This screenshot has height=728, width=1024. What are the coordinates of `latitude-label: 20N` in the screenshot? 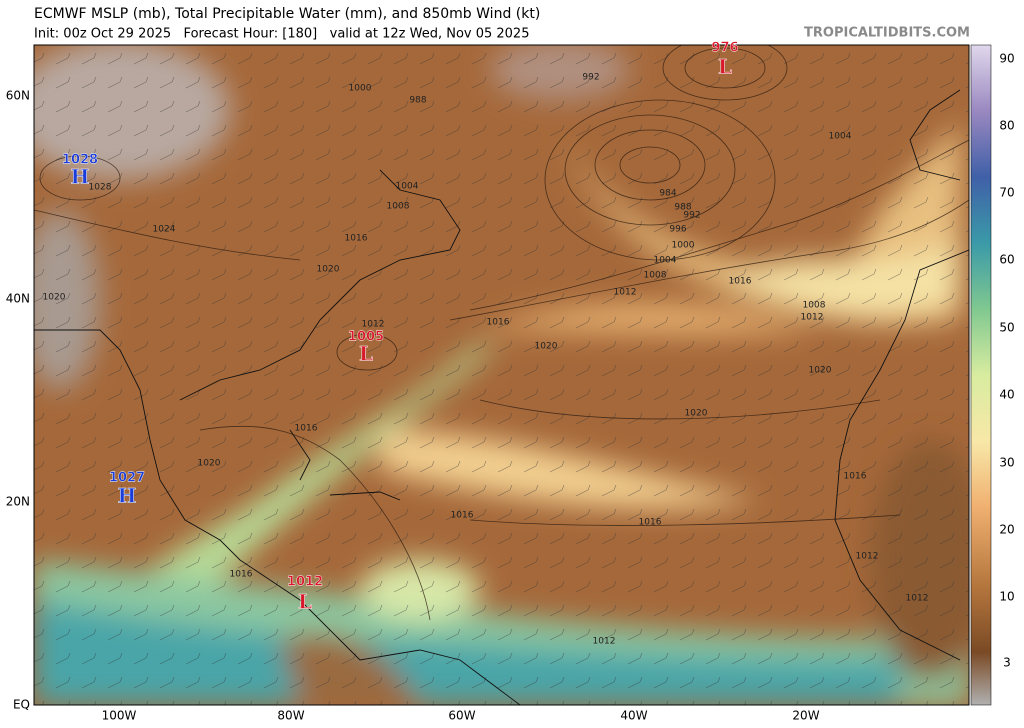 It's located at (18, 502).